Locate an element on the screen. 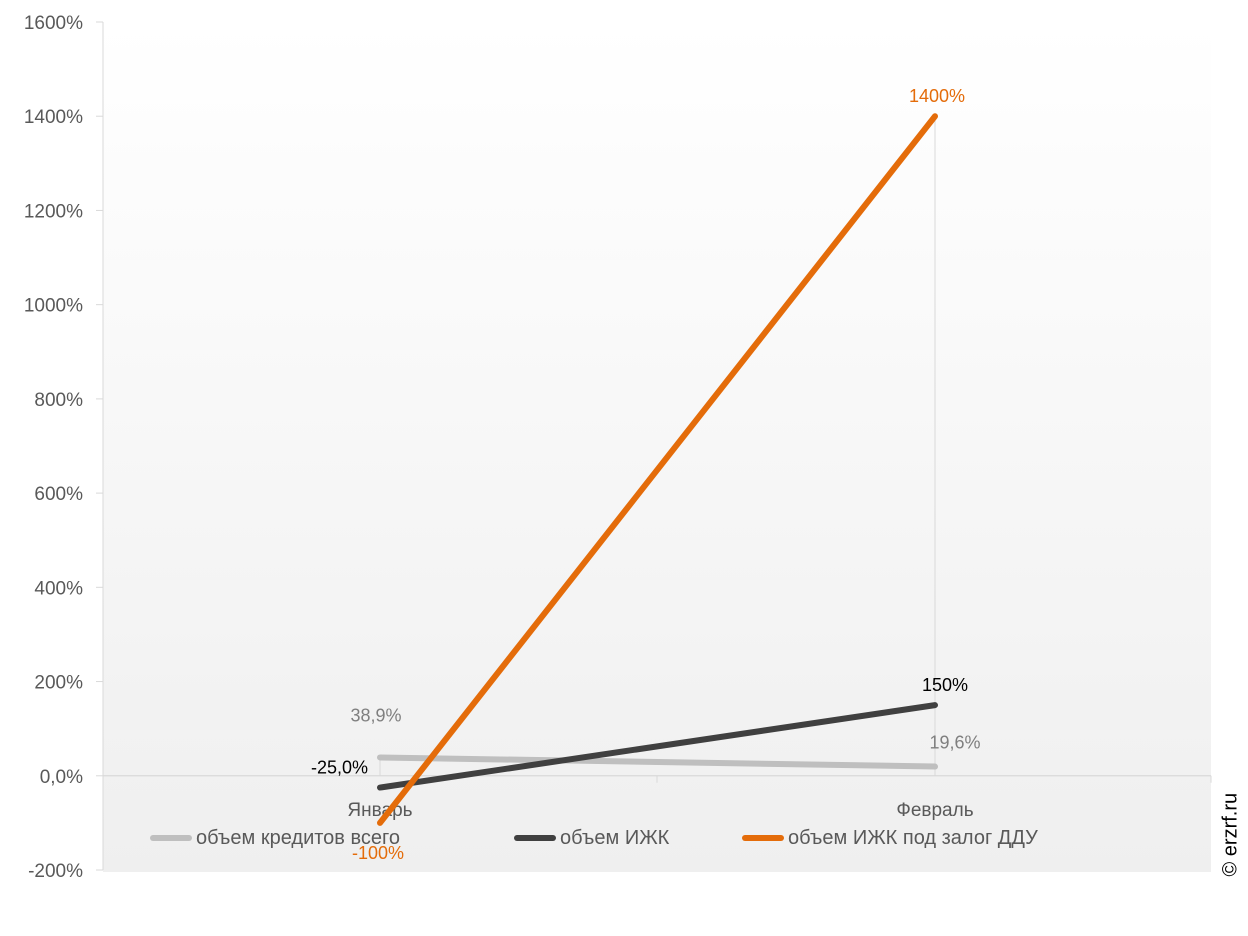 The height and width of the screenshot is (936, 1248). y-tick-label: 1000% is located at coordinates (53, 306).